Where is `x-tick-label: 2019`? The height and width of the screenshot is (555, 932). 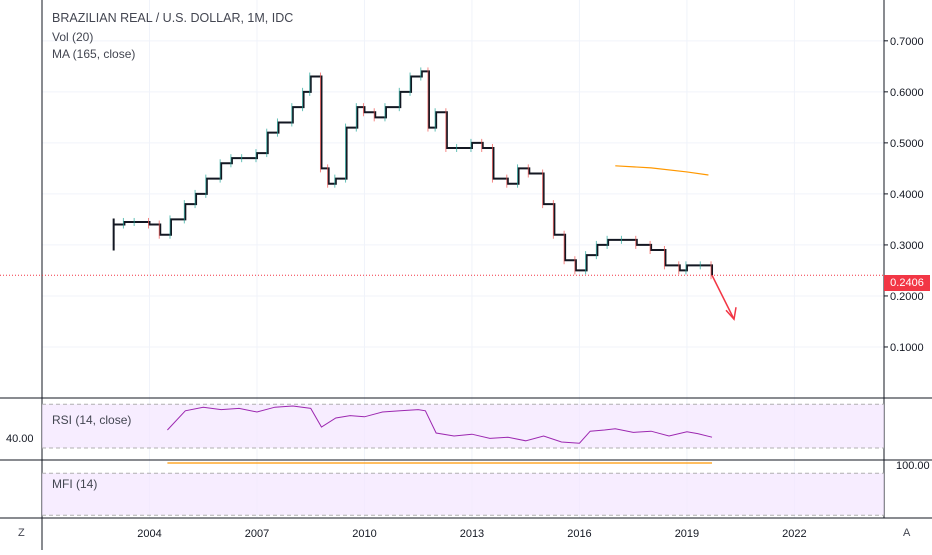 x-tick-label: 2019 is located at coordinates (687, 534).